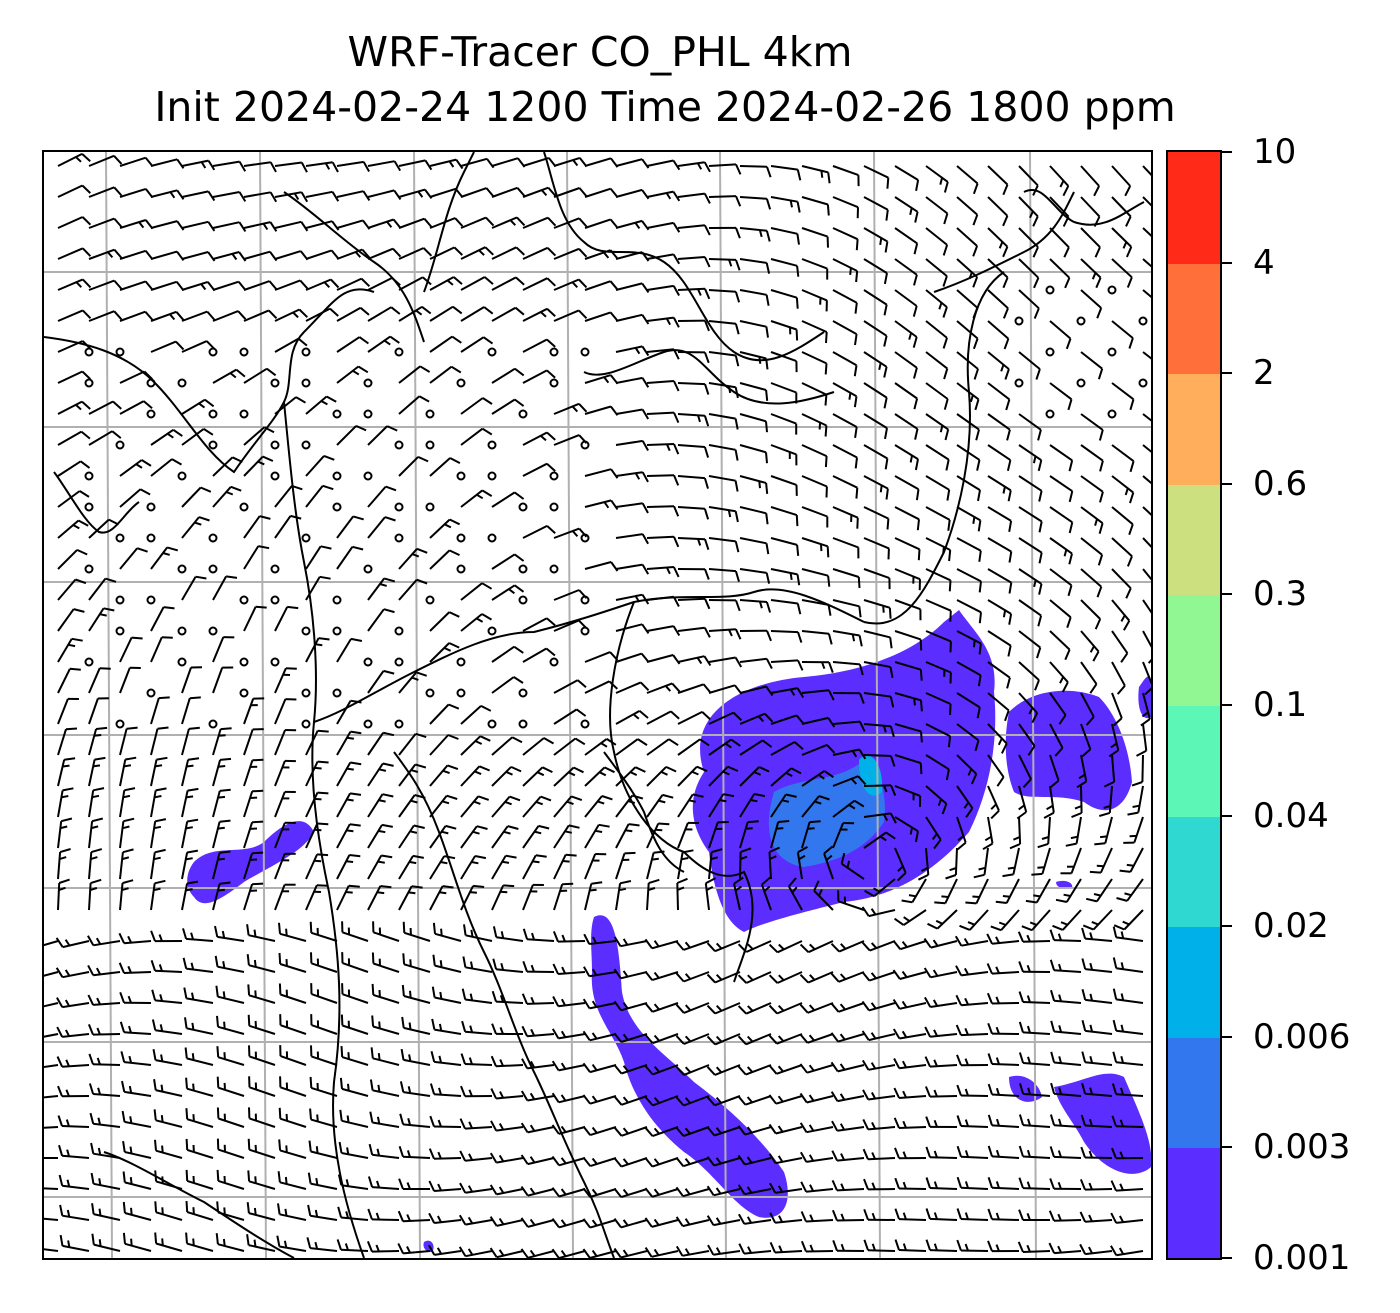 The width and height of the screenshot is (1400, 1313). Describe the element at coordinates (324, 829) in the screenshot. I see `coastline` at that location.